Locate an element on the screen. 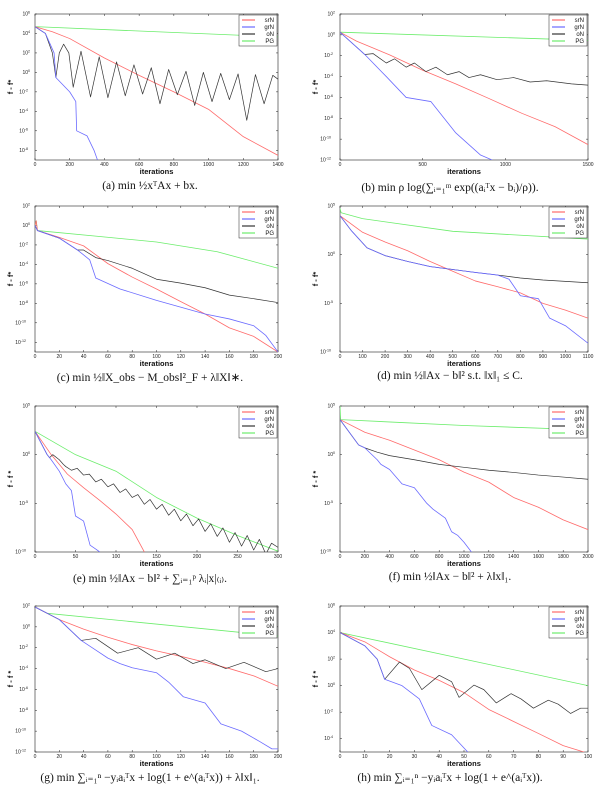  y-tick-label: 10⁻⁴ is located at coordinates (23, 111).